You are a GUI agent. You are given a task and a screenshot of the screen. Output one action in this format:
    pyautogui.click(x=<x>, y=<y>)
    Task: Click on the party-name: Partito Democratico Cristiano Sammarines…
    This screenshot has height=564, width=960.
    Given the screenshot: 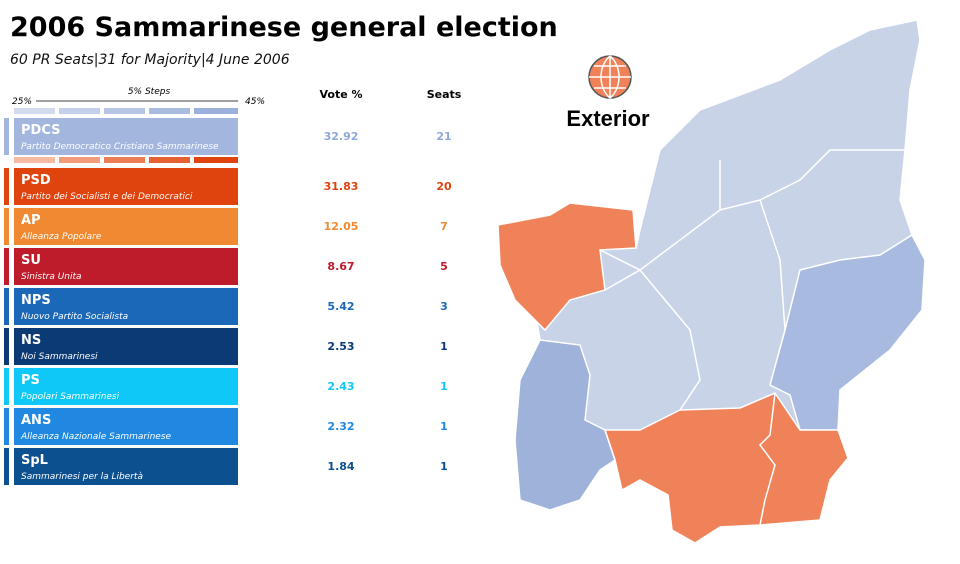 What is the action you would take?
    pyautogui.click(x=120, y=147)
    